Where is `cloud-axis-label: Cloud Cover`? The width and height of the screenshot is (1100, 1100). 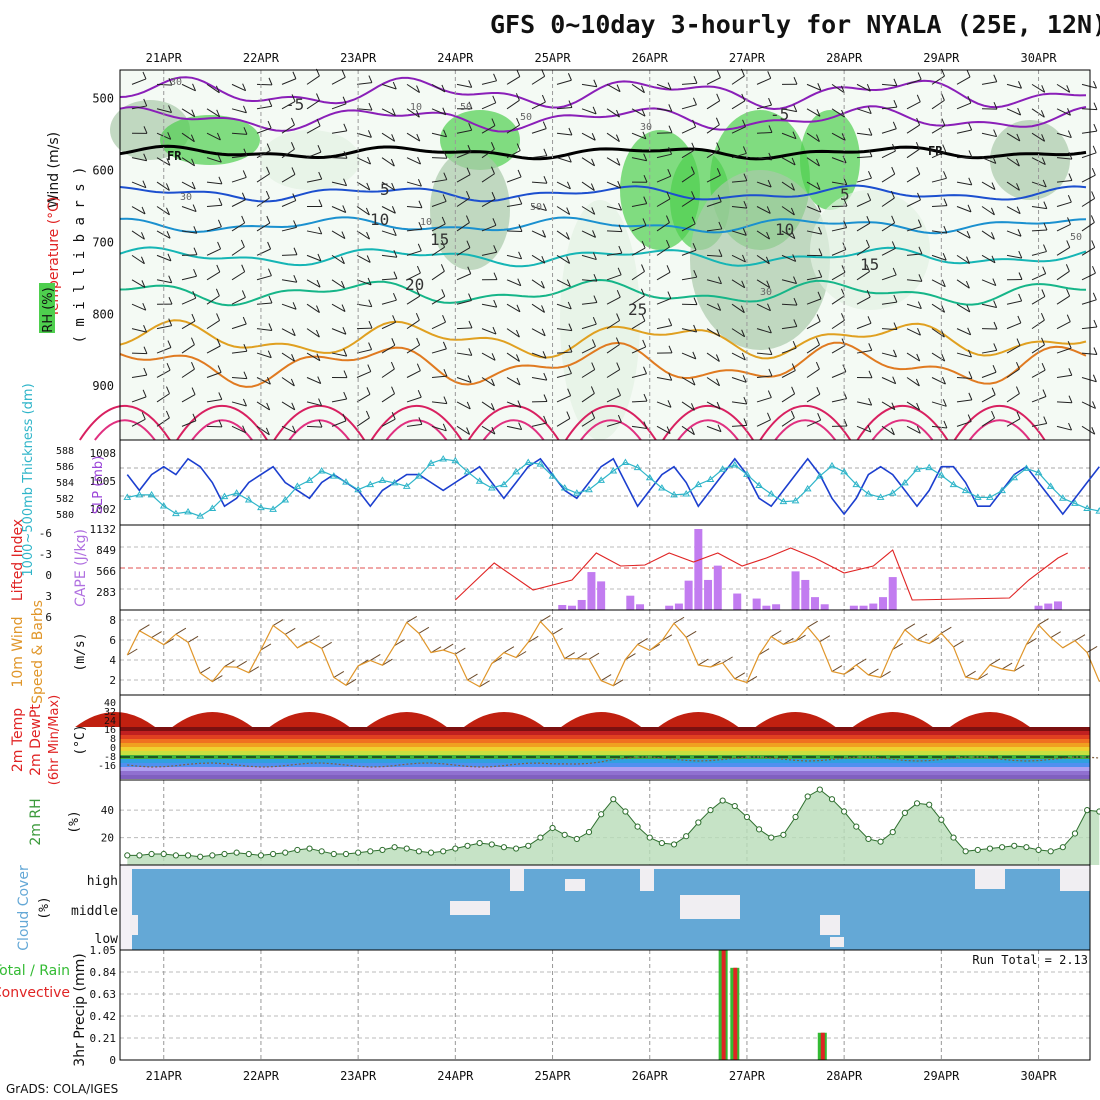 cloud-axis-label: Cloud Cover is located at coordinates (24, 908).